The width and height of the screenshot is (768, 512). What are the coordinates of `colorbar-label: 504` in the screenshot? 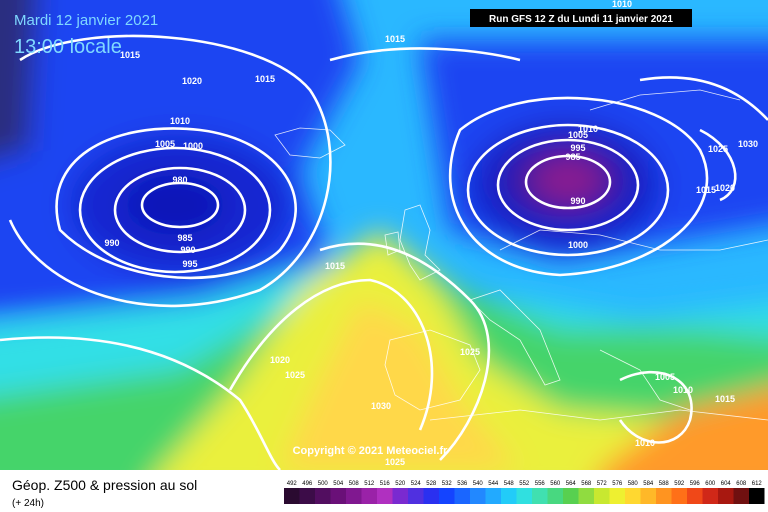 It's located at (338, 484).